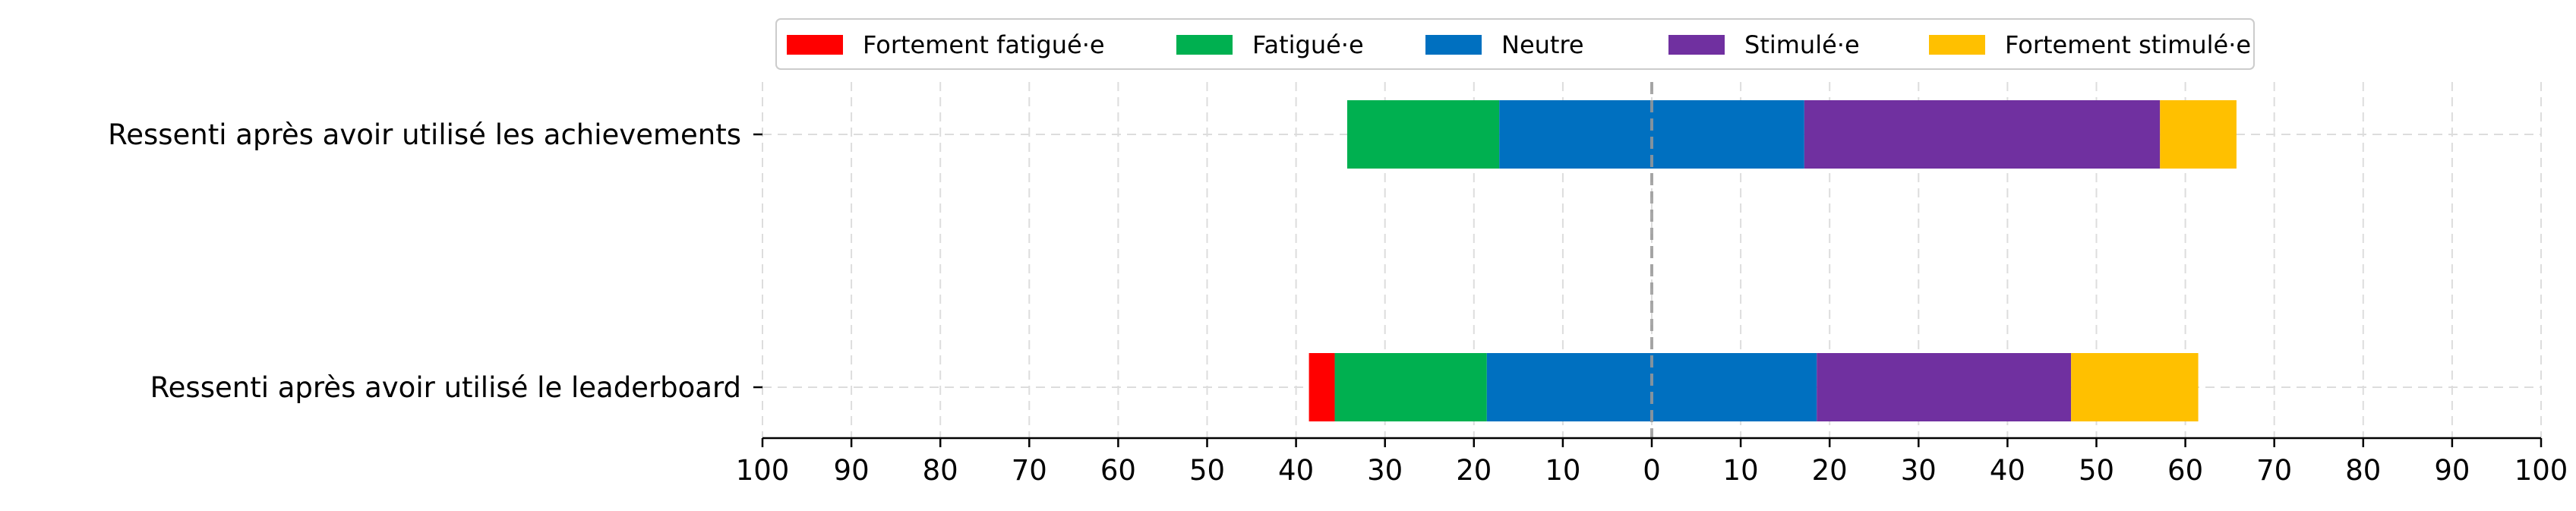  What do you see at coordinates (2541, 470) in the screenshot?
I see `x-tick-label-20: 100` at bounding box center [2541, 470].